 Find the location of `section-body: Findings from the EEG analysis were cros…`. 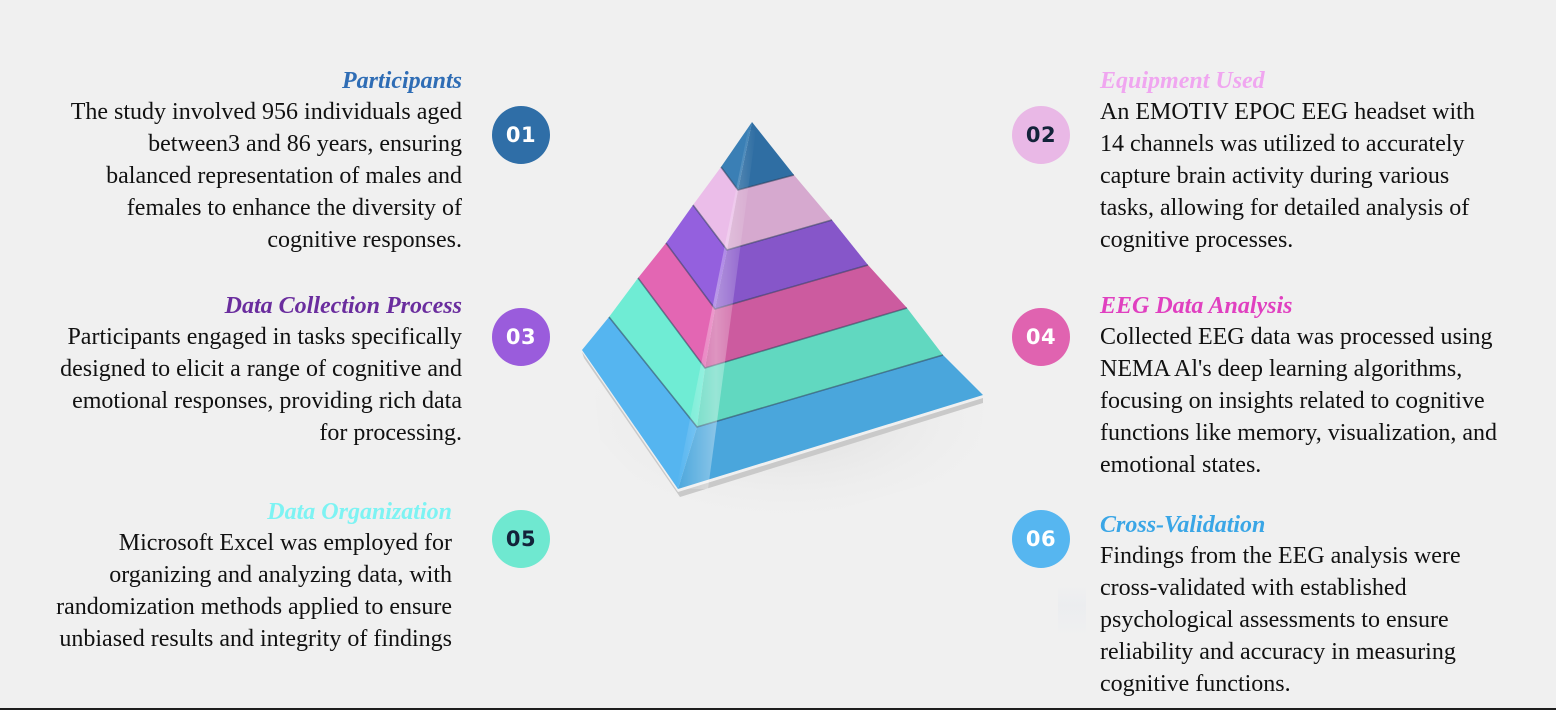

section-body: Findings from the EEG analysis were cros… is located at coordinates (1280, 620).